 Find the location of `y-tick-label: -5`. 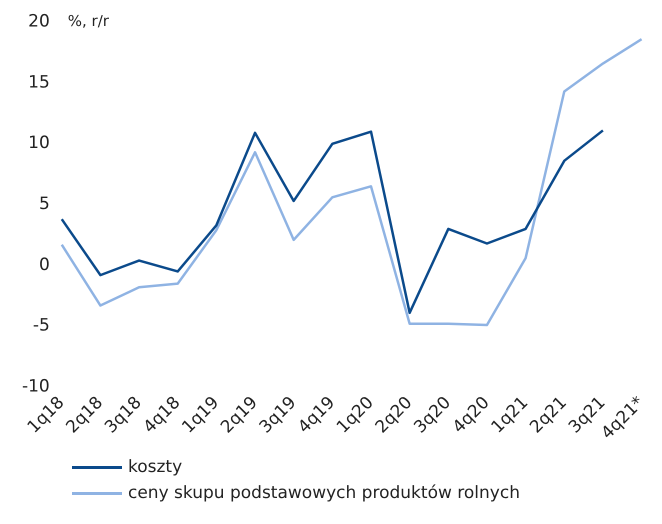

y-tick-label: -5 is located at coordinates (41, 326).